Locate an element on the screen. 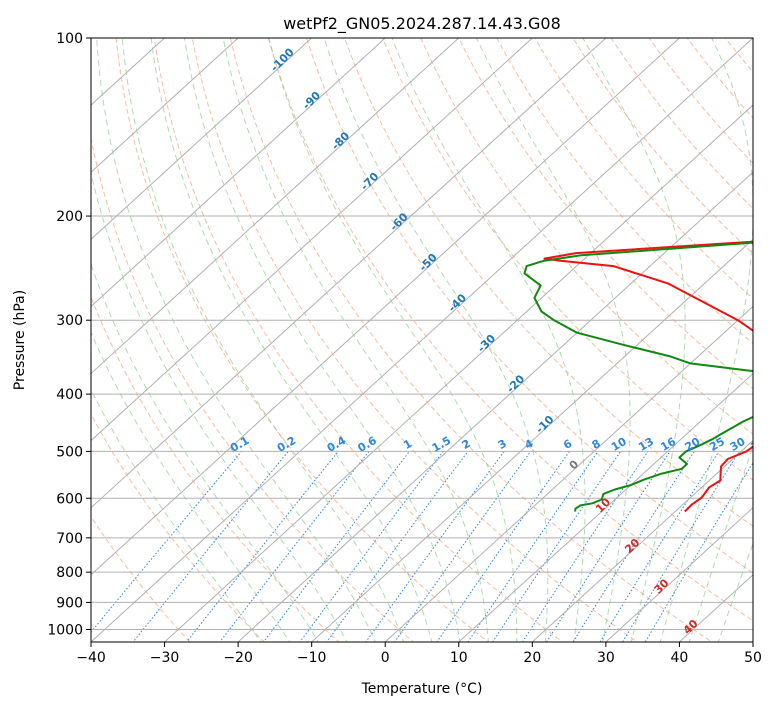  x-tick-label: −10 is located at coordinates (312, 658).